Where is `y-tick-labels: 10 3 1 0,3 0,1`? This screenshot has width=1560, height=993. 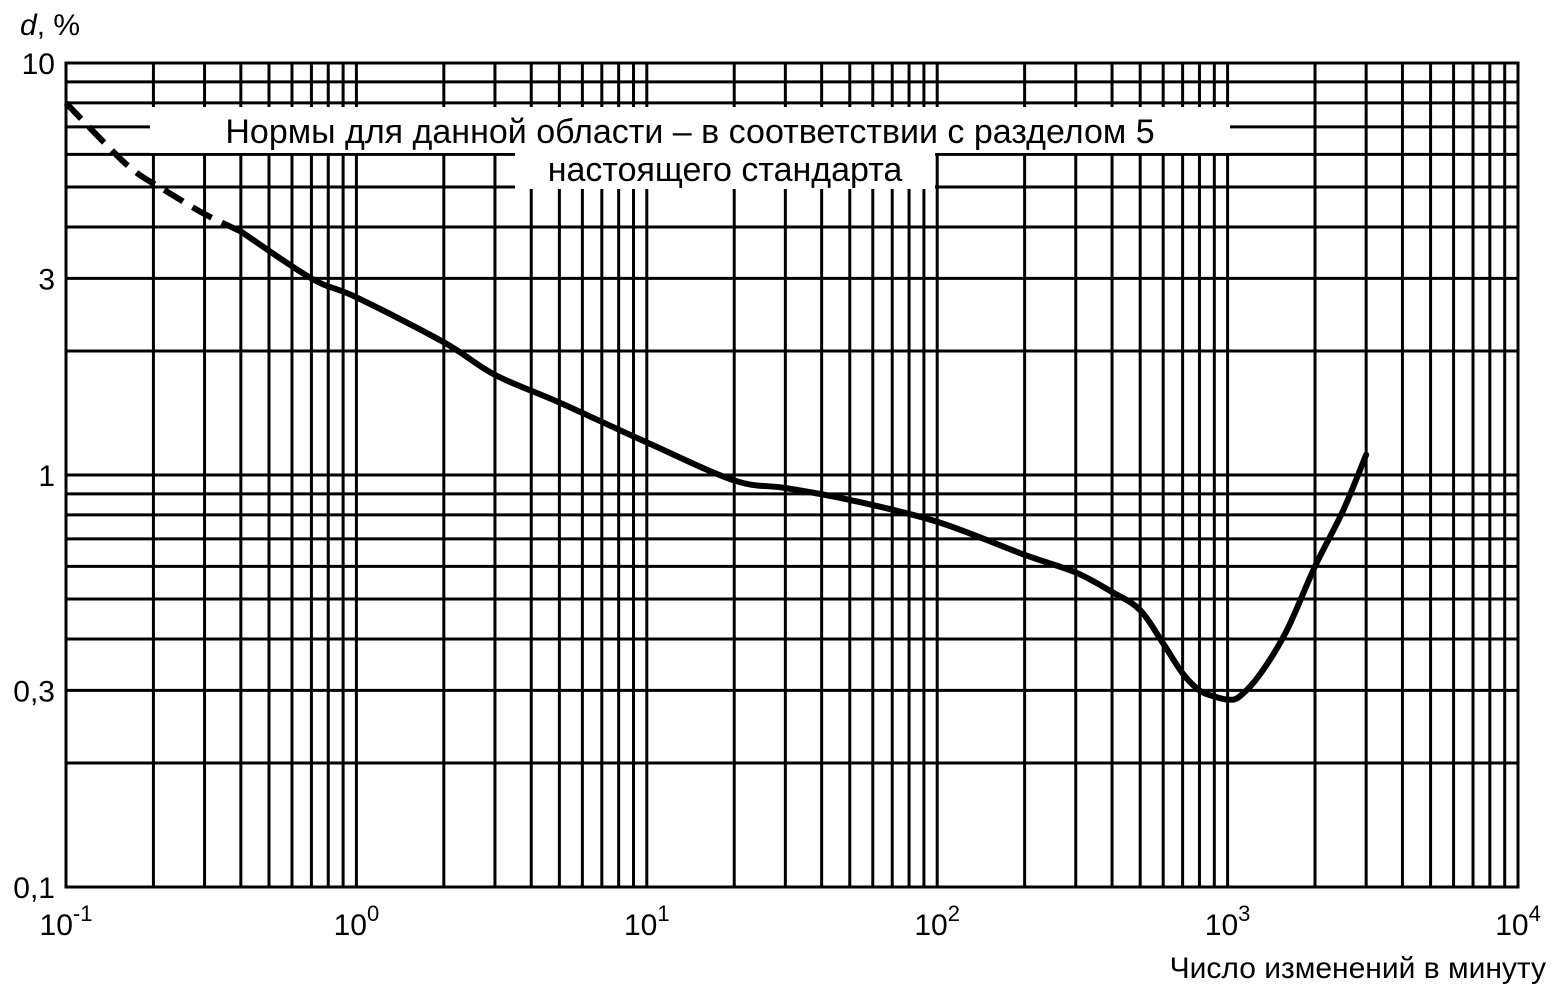 y-tick-labels: 10 3 1 0,3 0,1 is located at coordinates (34, 476).